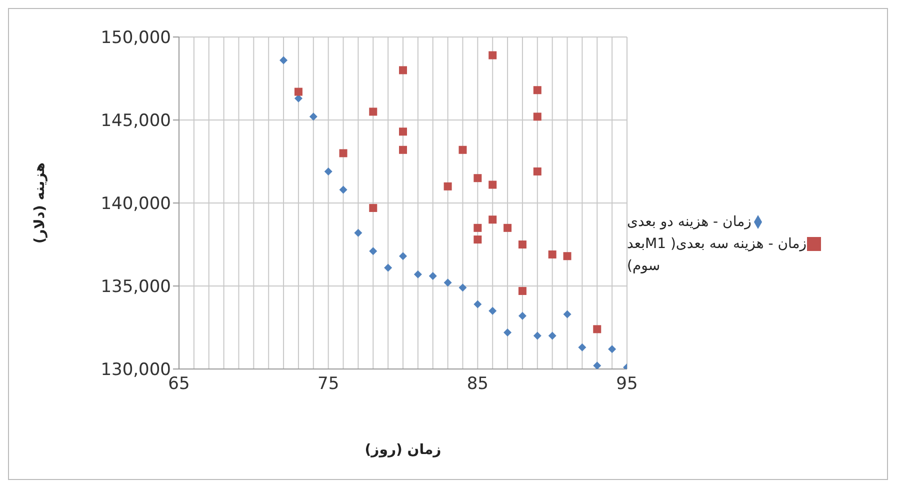 The image size is (899, 486). What do you see at coordinates (135, 370) in the screenshot?
I see `y-tick-label: 130,000` at bounding box center [135, 370].